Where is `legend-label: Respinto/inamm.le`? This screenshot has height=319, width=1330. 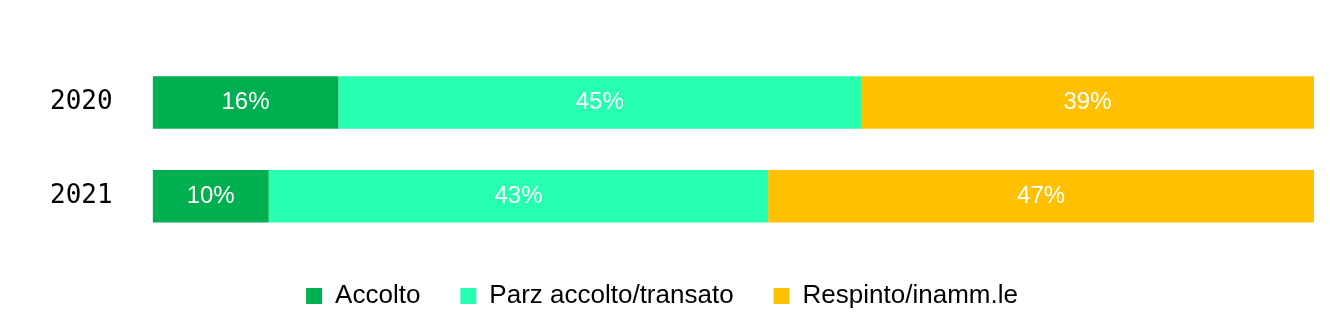 legend-label: Respinto/inamm.le is located at coordinates (910, 294).